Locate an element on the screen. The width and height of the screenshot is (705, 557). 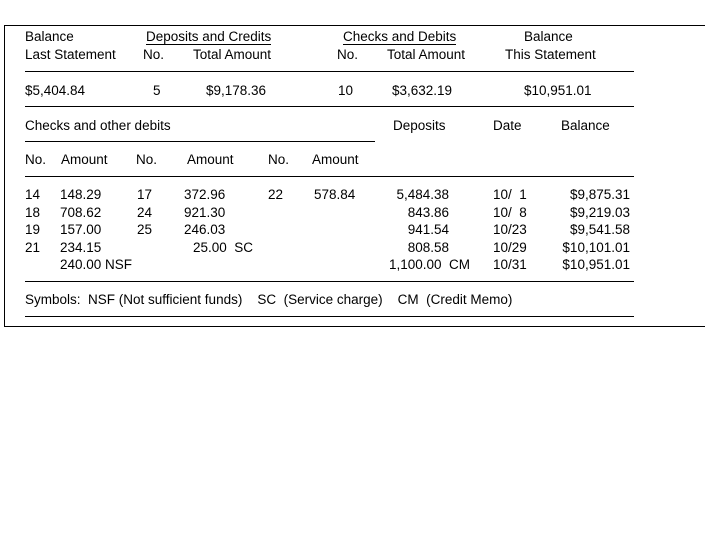
col-no-3: No. is located at coordinates (279, 159).